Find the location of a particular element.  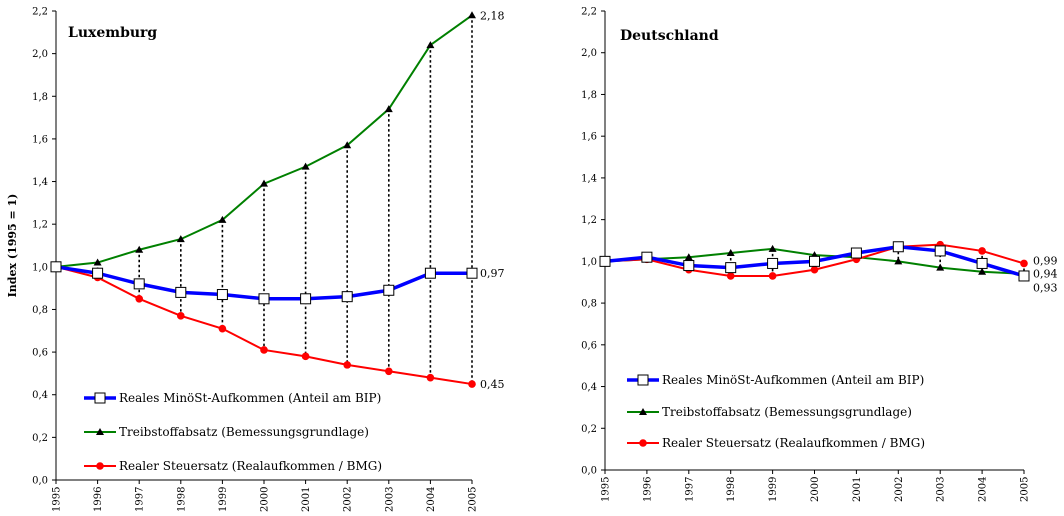

y-axis-label: Index (1995 = 1) is located at coordinates (12, 246).